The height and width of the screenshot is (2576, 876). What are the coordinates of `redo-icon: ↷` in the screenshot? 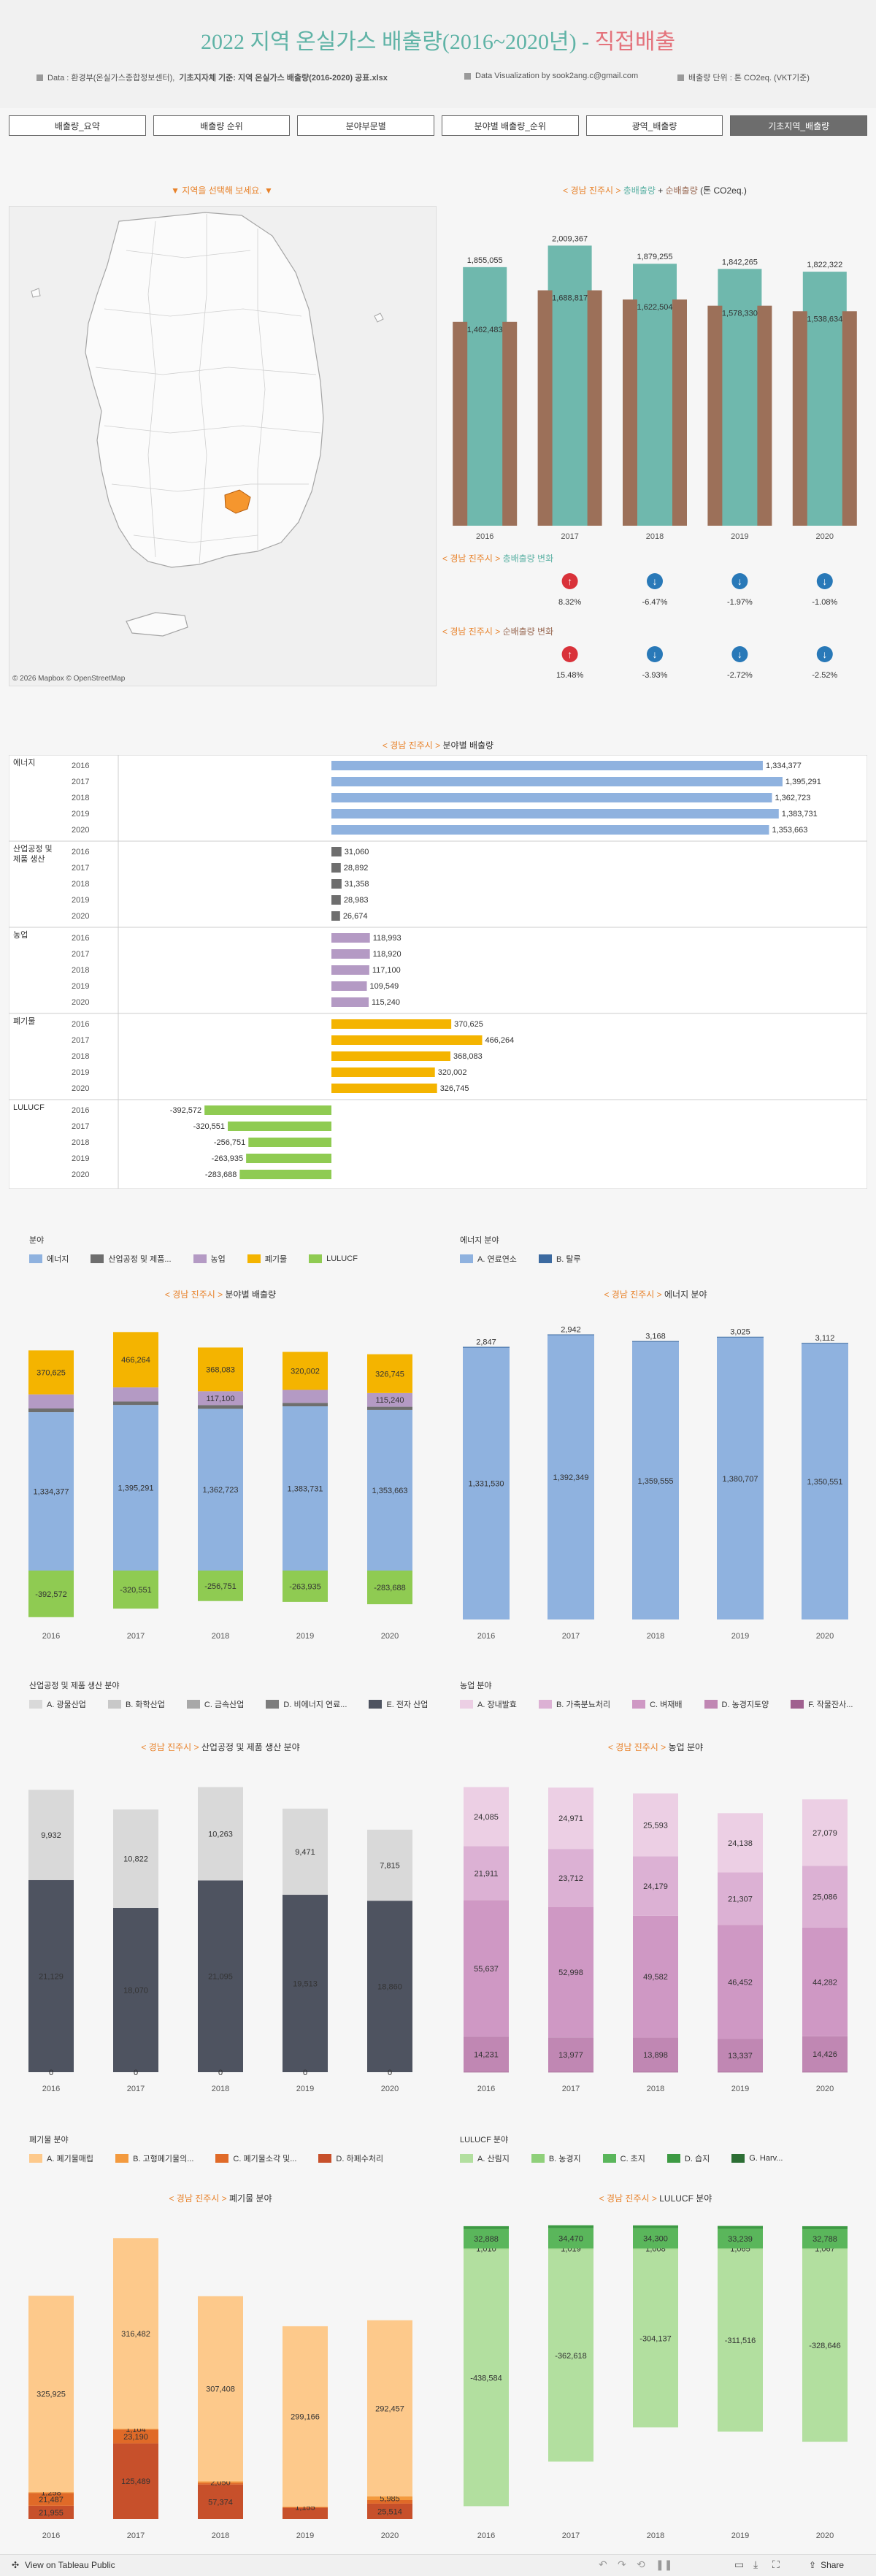 It's located at (622, 2564).